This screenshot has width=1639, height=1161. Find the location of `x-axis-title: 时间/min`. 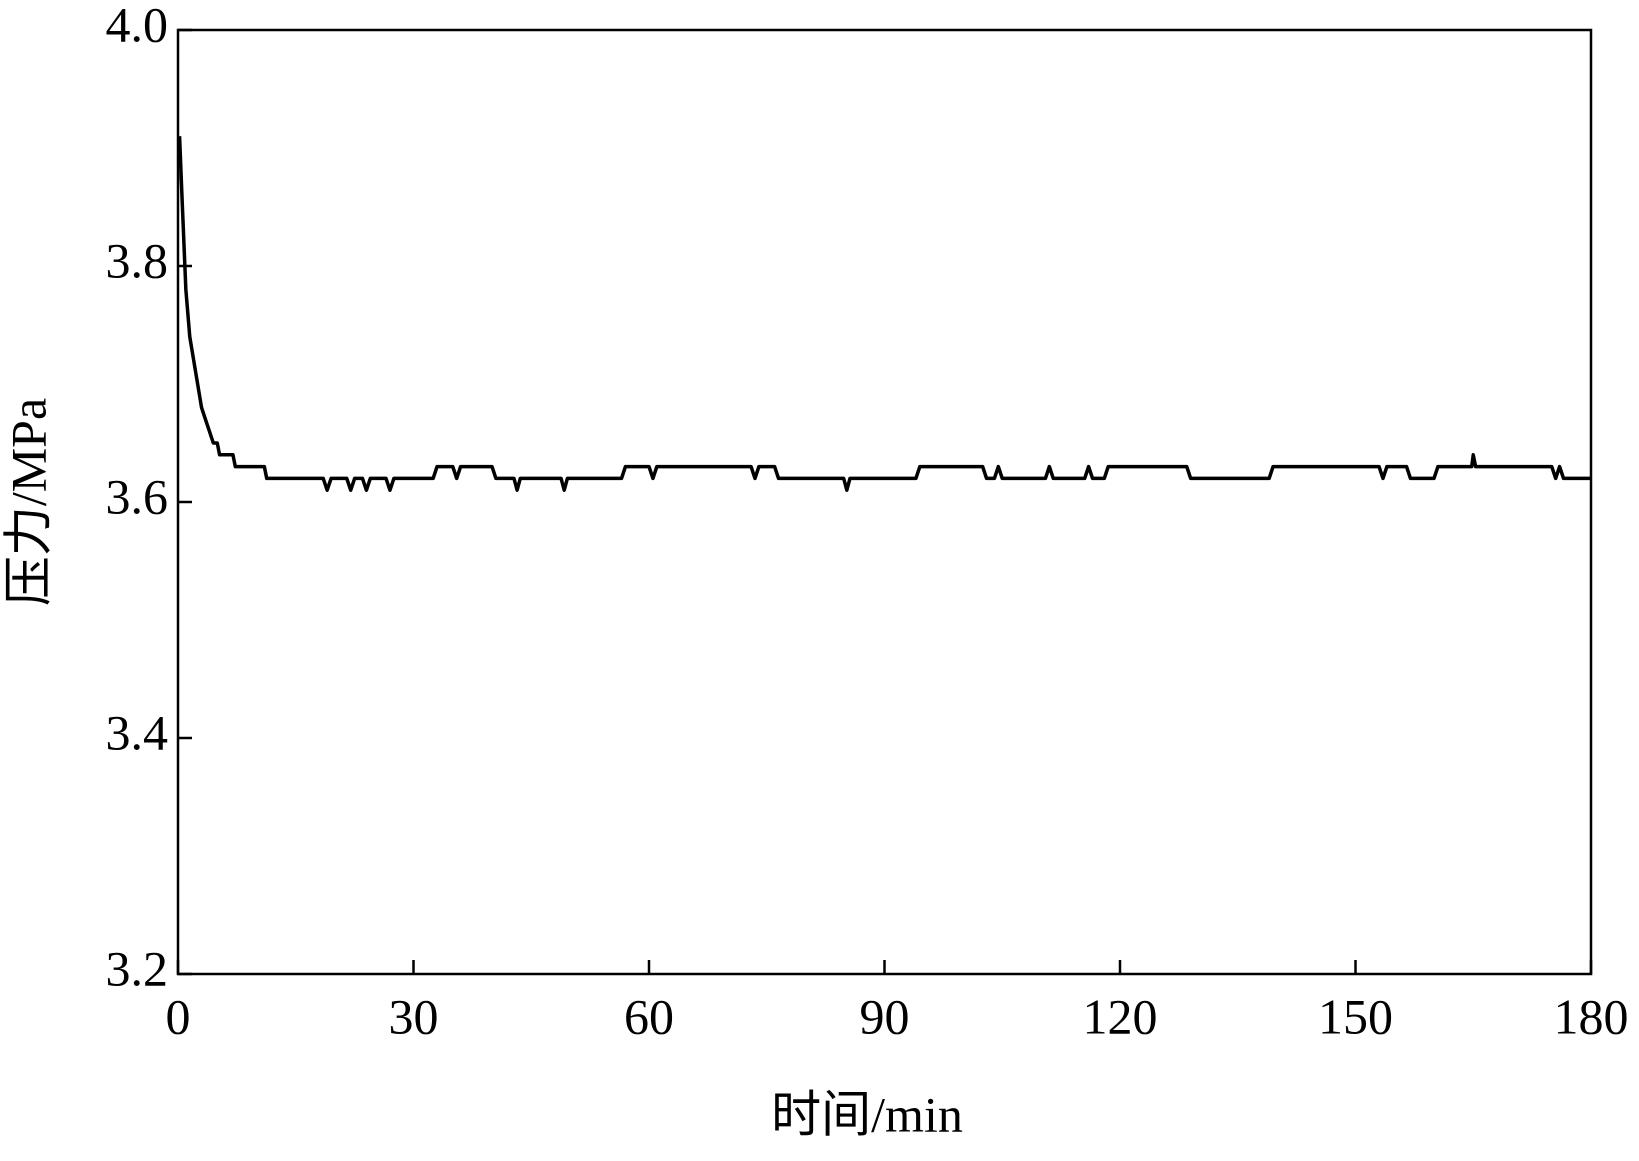

x-axis-title: 时间/min is located at coordinates (867, 1114).